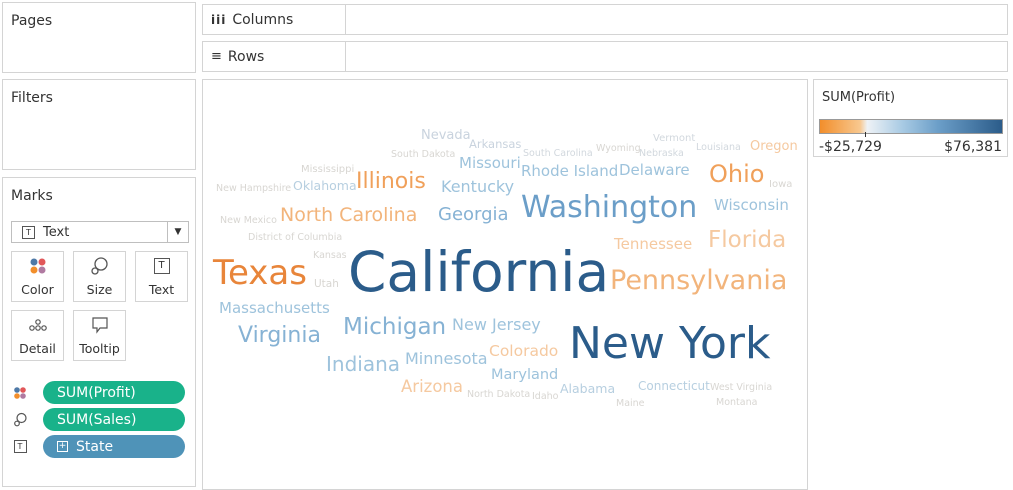 This screenshot has height=490, width=1013. I want to click on state-word: Missouri, so click(490, 163).